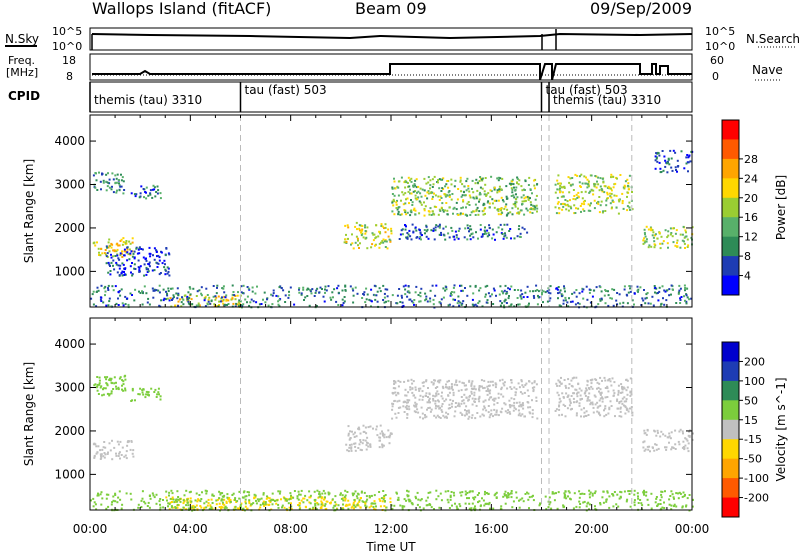  I want to click on colorbar-swatch, so click(730, 168).